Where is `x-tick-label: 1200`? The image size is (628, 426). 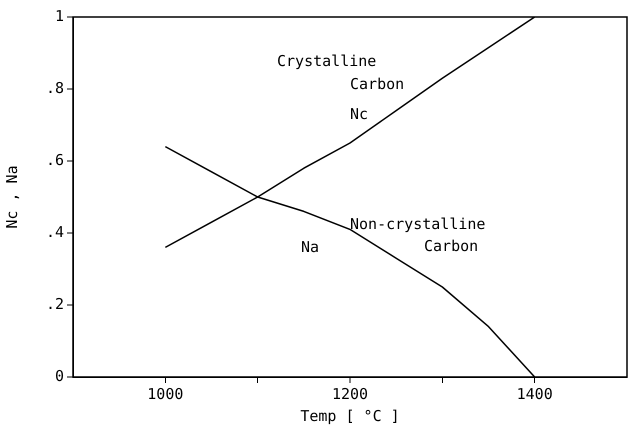 x-tick-label: 1200 is located at coordinates (350, 393).